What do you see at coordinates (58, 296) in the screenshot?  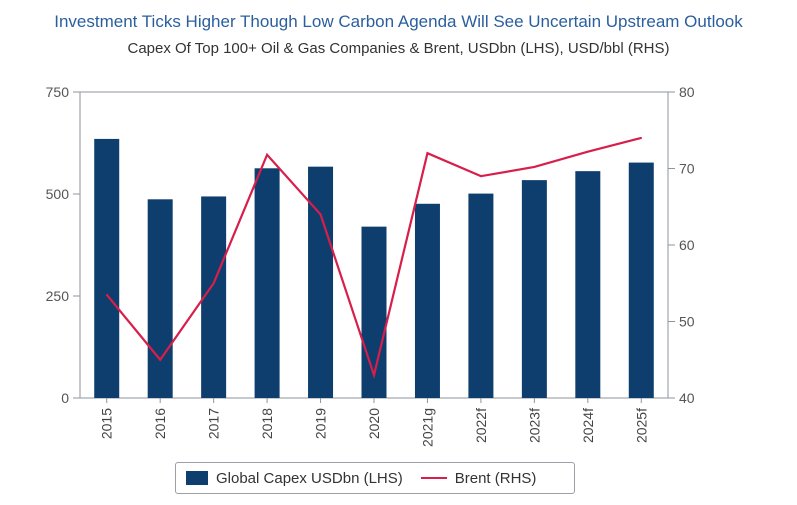 I see `left-axis-label: 250` at bounding box center [58, 296].